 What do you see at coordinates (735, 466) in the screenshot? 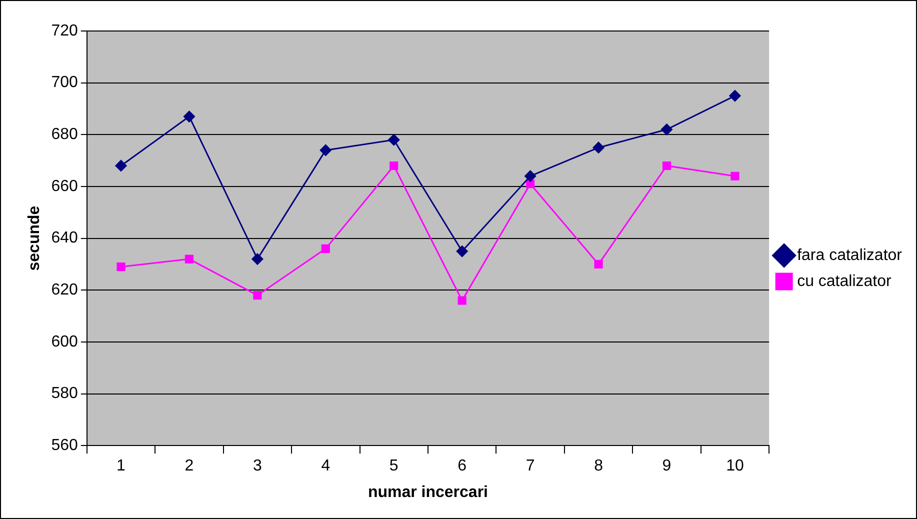
I see `x-tick-label: 10` at bounding box center [735, 466].